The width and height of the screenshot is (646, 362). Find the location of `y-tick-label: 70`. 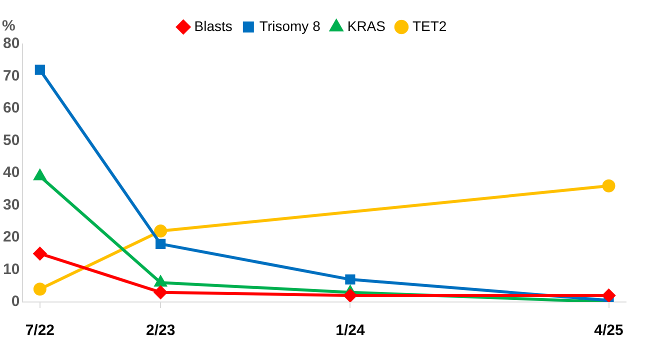

y-tick-label: 70 is located at coordinates (11, 75).